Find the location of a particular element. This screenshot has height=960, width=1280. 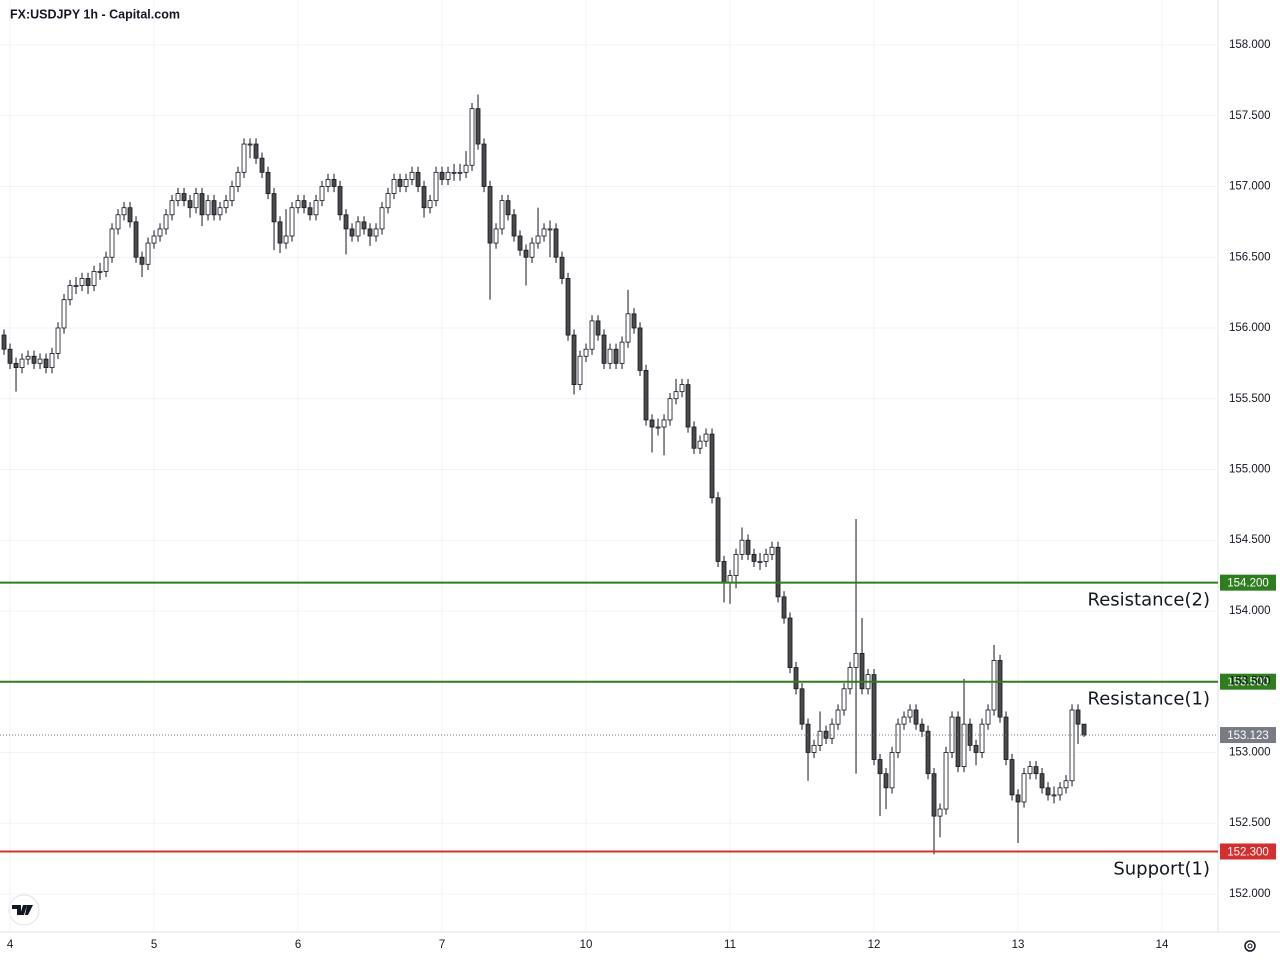

y-tick-label: 154.000 is located at coordinates (1250, 611).